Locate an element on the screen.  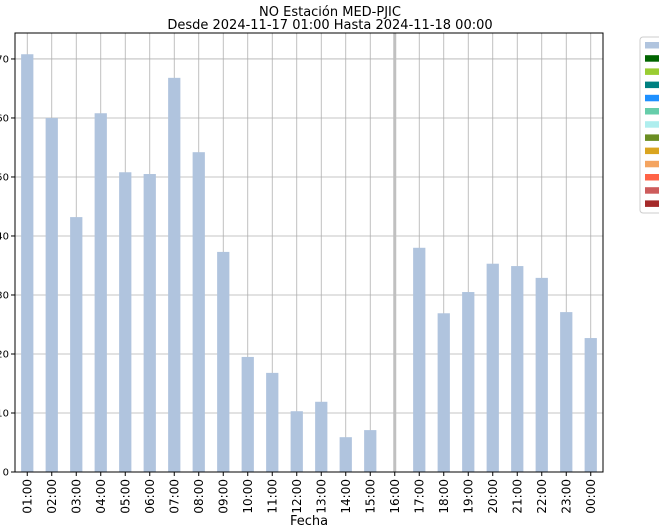
x-tick-label: 19:00 is located at coordinates (468, 496).